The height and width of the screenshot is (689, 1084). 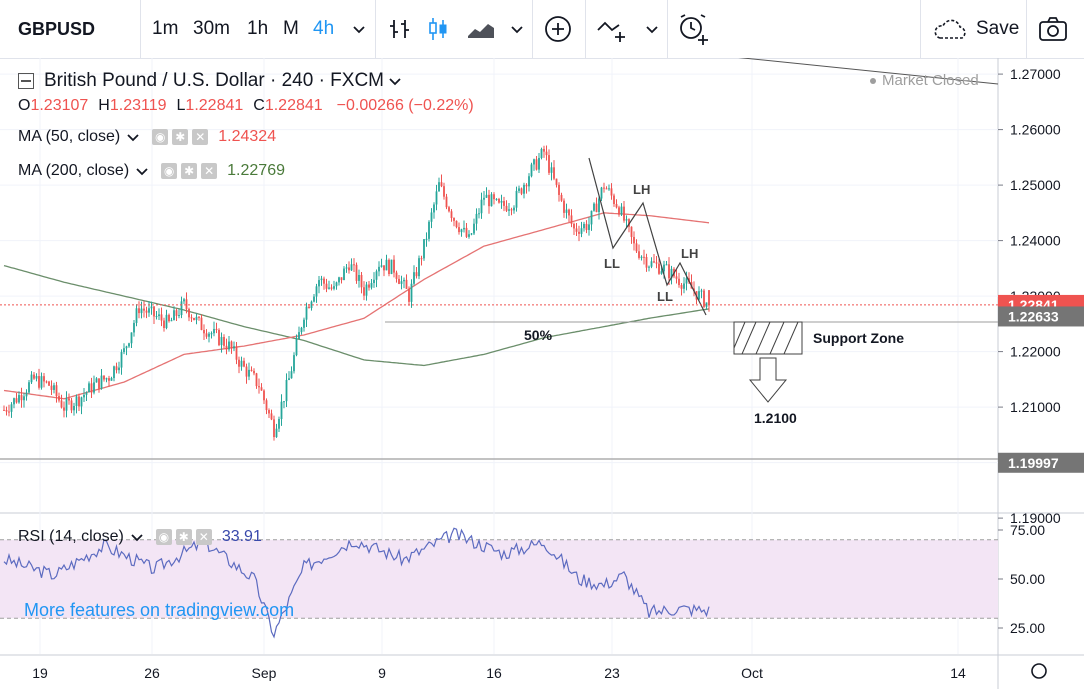 I want to click on rsi-tick-label: 50.00, so click(x=1027, y=579).